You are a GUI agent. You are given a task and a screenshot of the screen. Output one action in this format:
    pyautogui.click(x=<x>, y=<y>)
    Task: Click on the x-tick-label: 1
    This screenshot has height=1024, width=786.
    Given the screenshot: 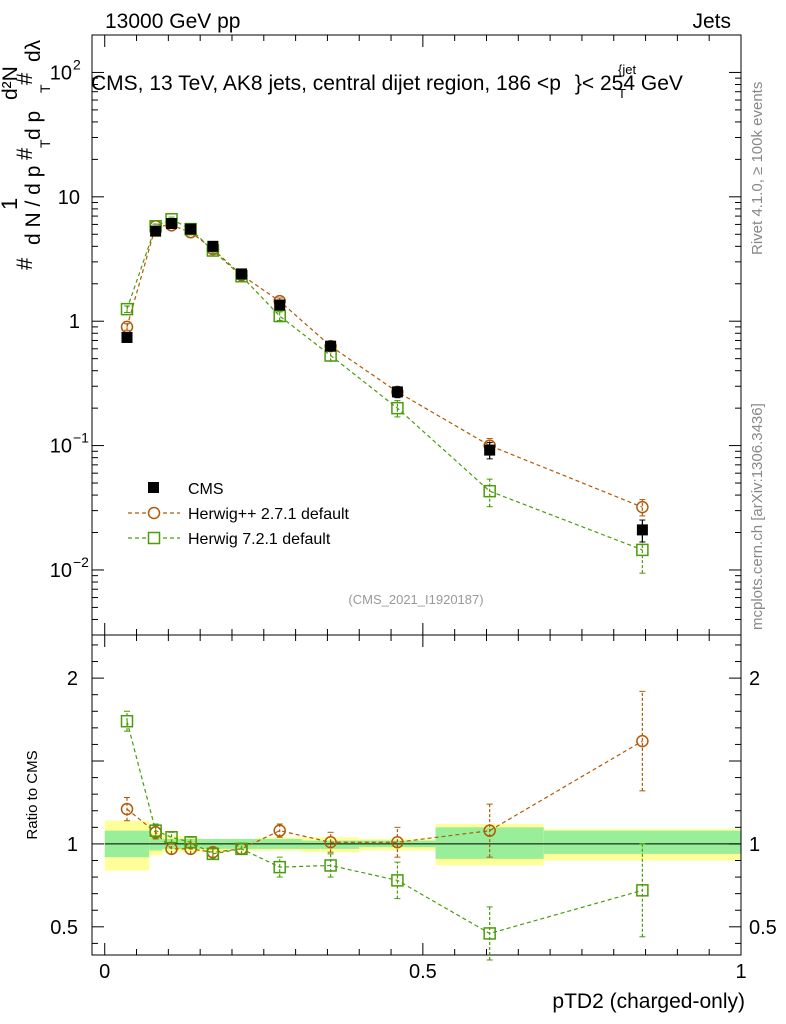 What is the action you would take?
    pyautogui.click(x=740, y=972)
    